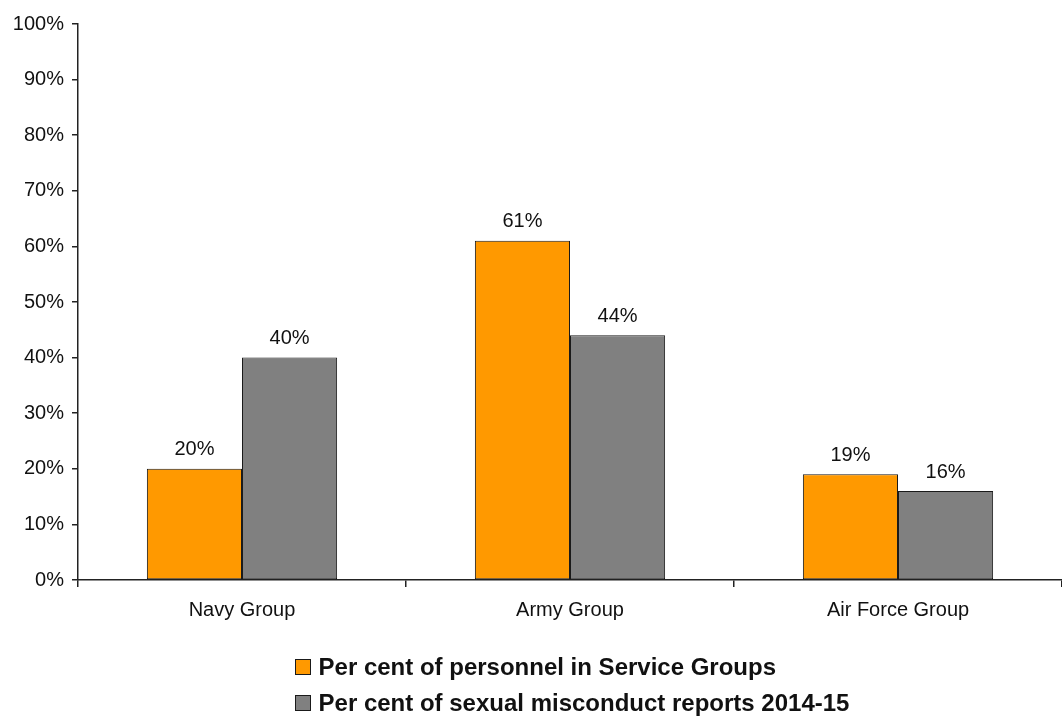 This screenshot has width=1062, height=718. I want to click on y-tick-label: 80%, so click(44, 133).